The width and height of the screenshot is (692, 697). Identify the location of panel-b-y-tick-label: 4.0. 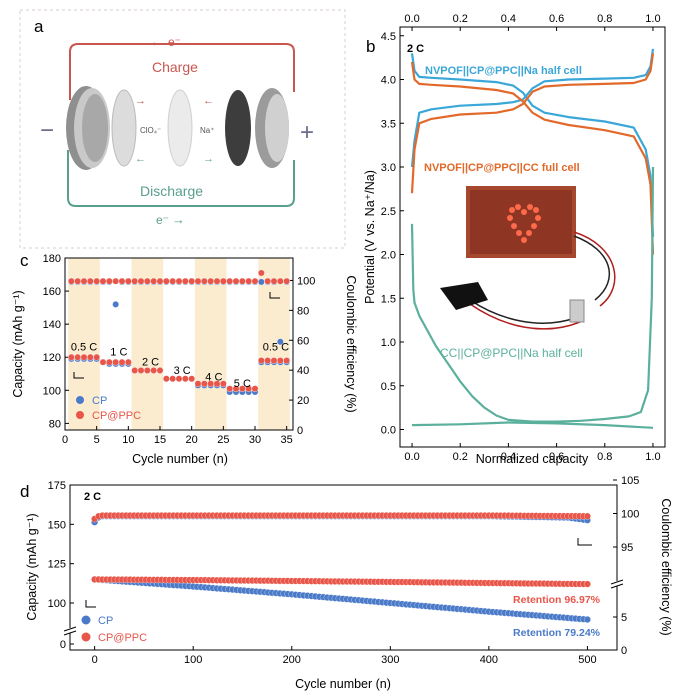
(388, 81).